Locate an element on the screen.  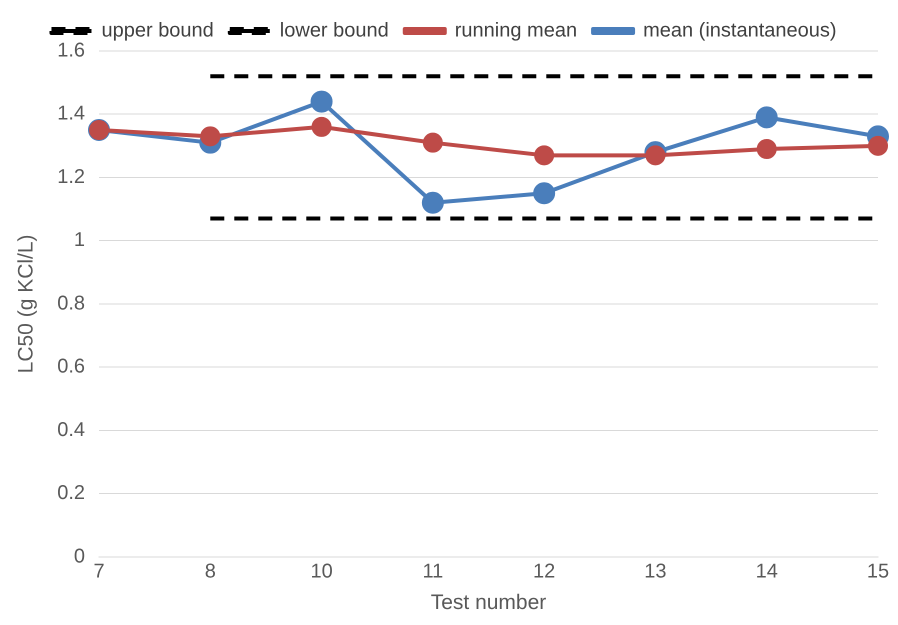
x-tick-label: 15 is located at coordinates (878, 571).